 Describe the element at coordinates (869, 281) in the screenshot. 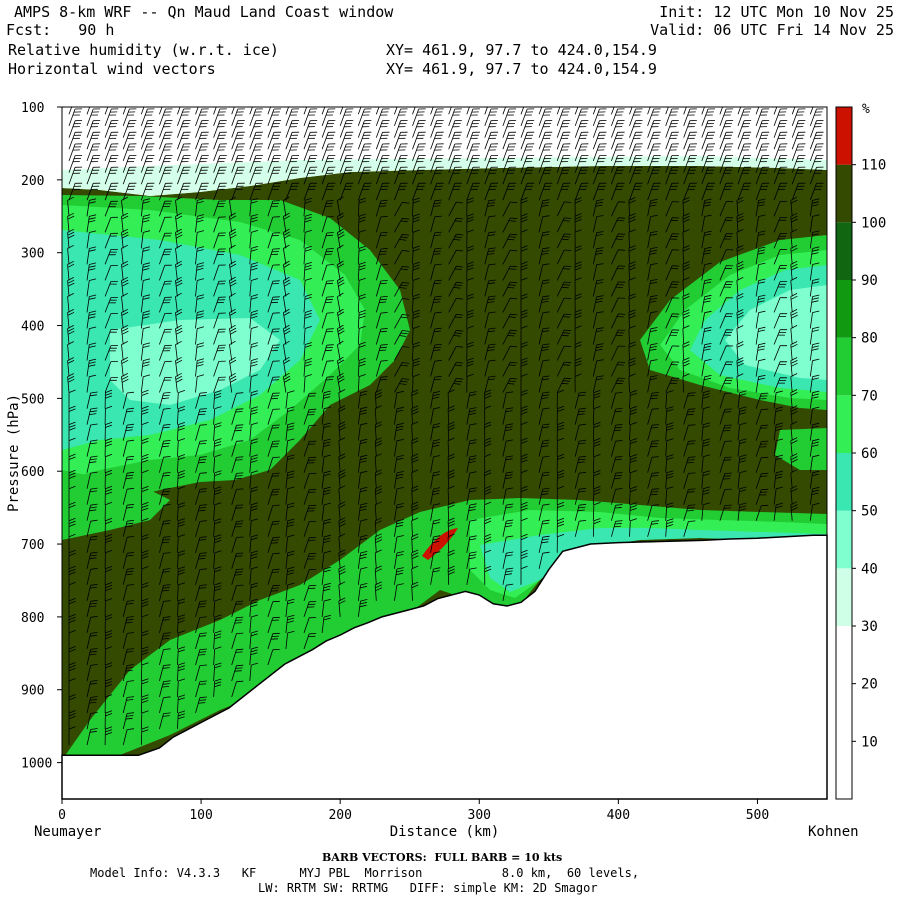

I see `colorbar-tick-label: 90` at that location.